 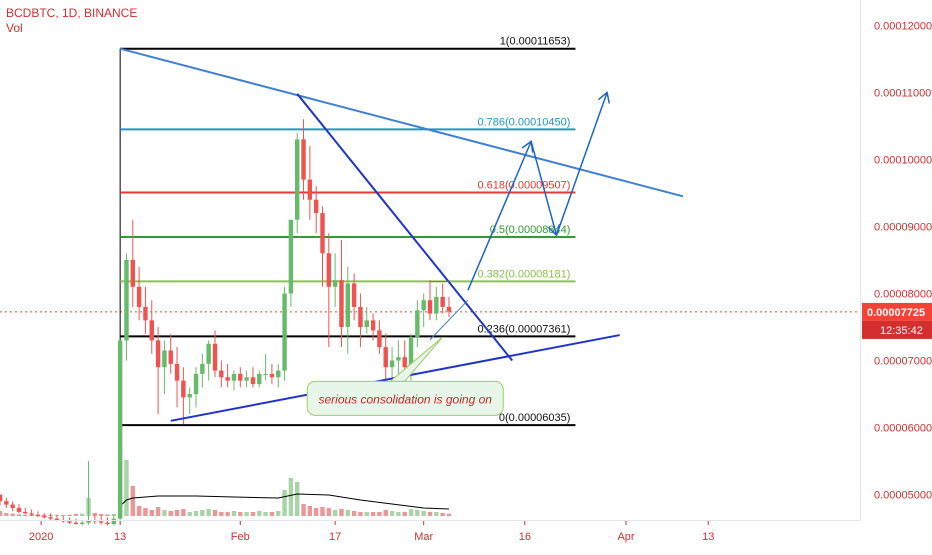 What do you see at coordinates (72, 13) in the screenshot?
I see `symbol-title: BCDBTC, 1D, BINANCE` at bounding box center [72, 13].